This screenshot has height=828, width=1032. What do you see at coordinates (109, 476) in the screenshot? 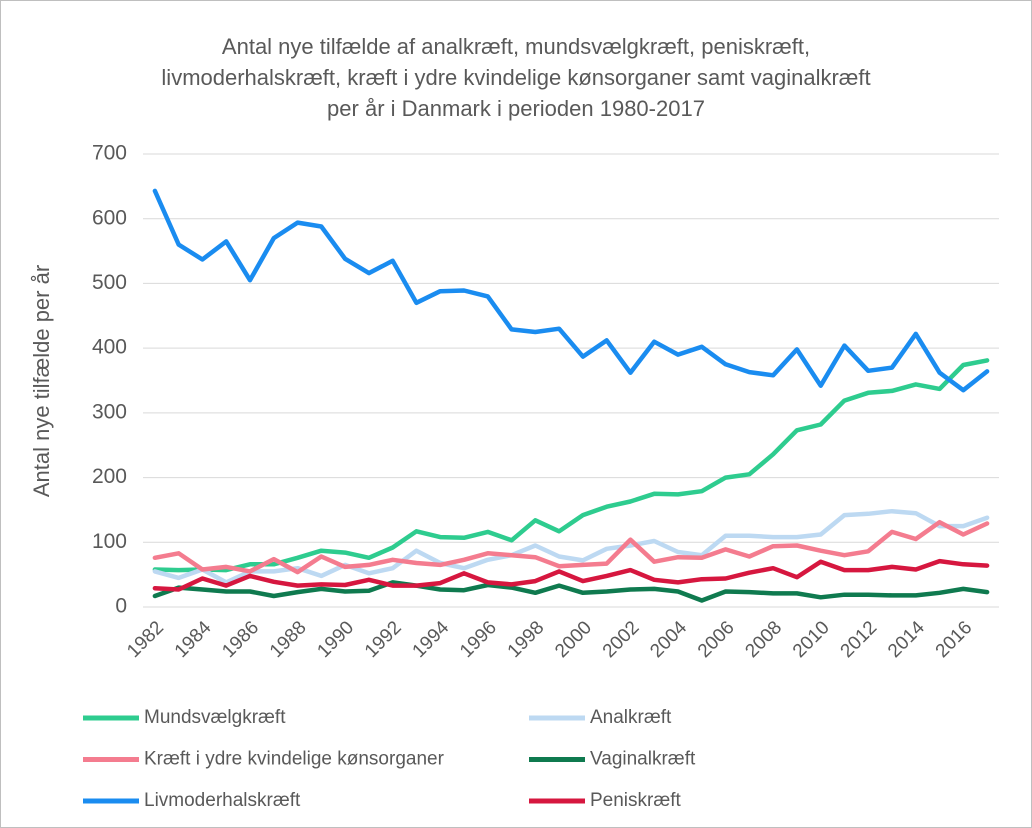
I see `y-tick-label: 200` at bounding box center [109, 476].